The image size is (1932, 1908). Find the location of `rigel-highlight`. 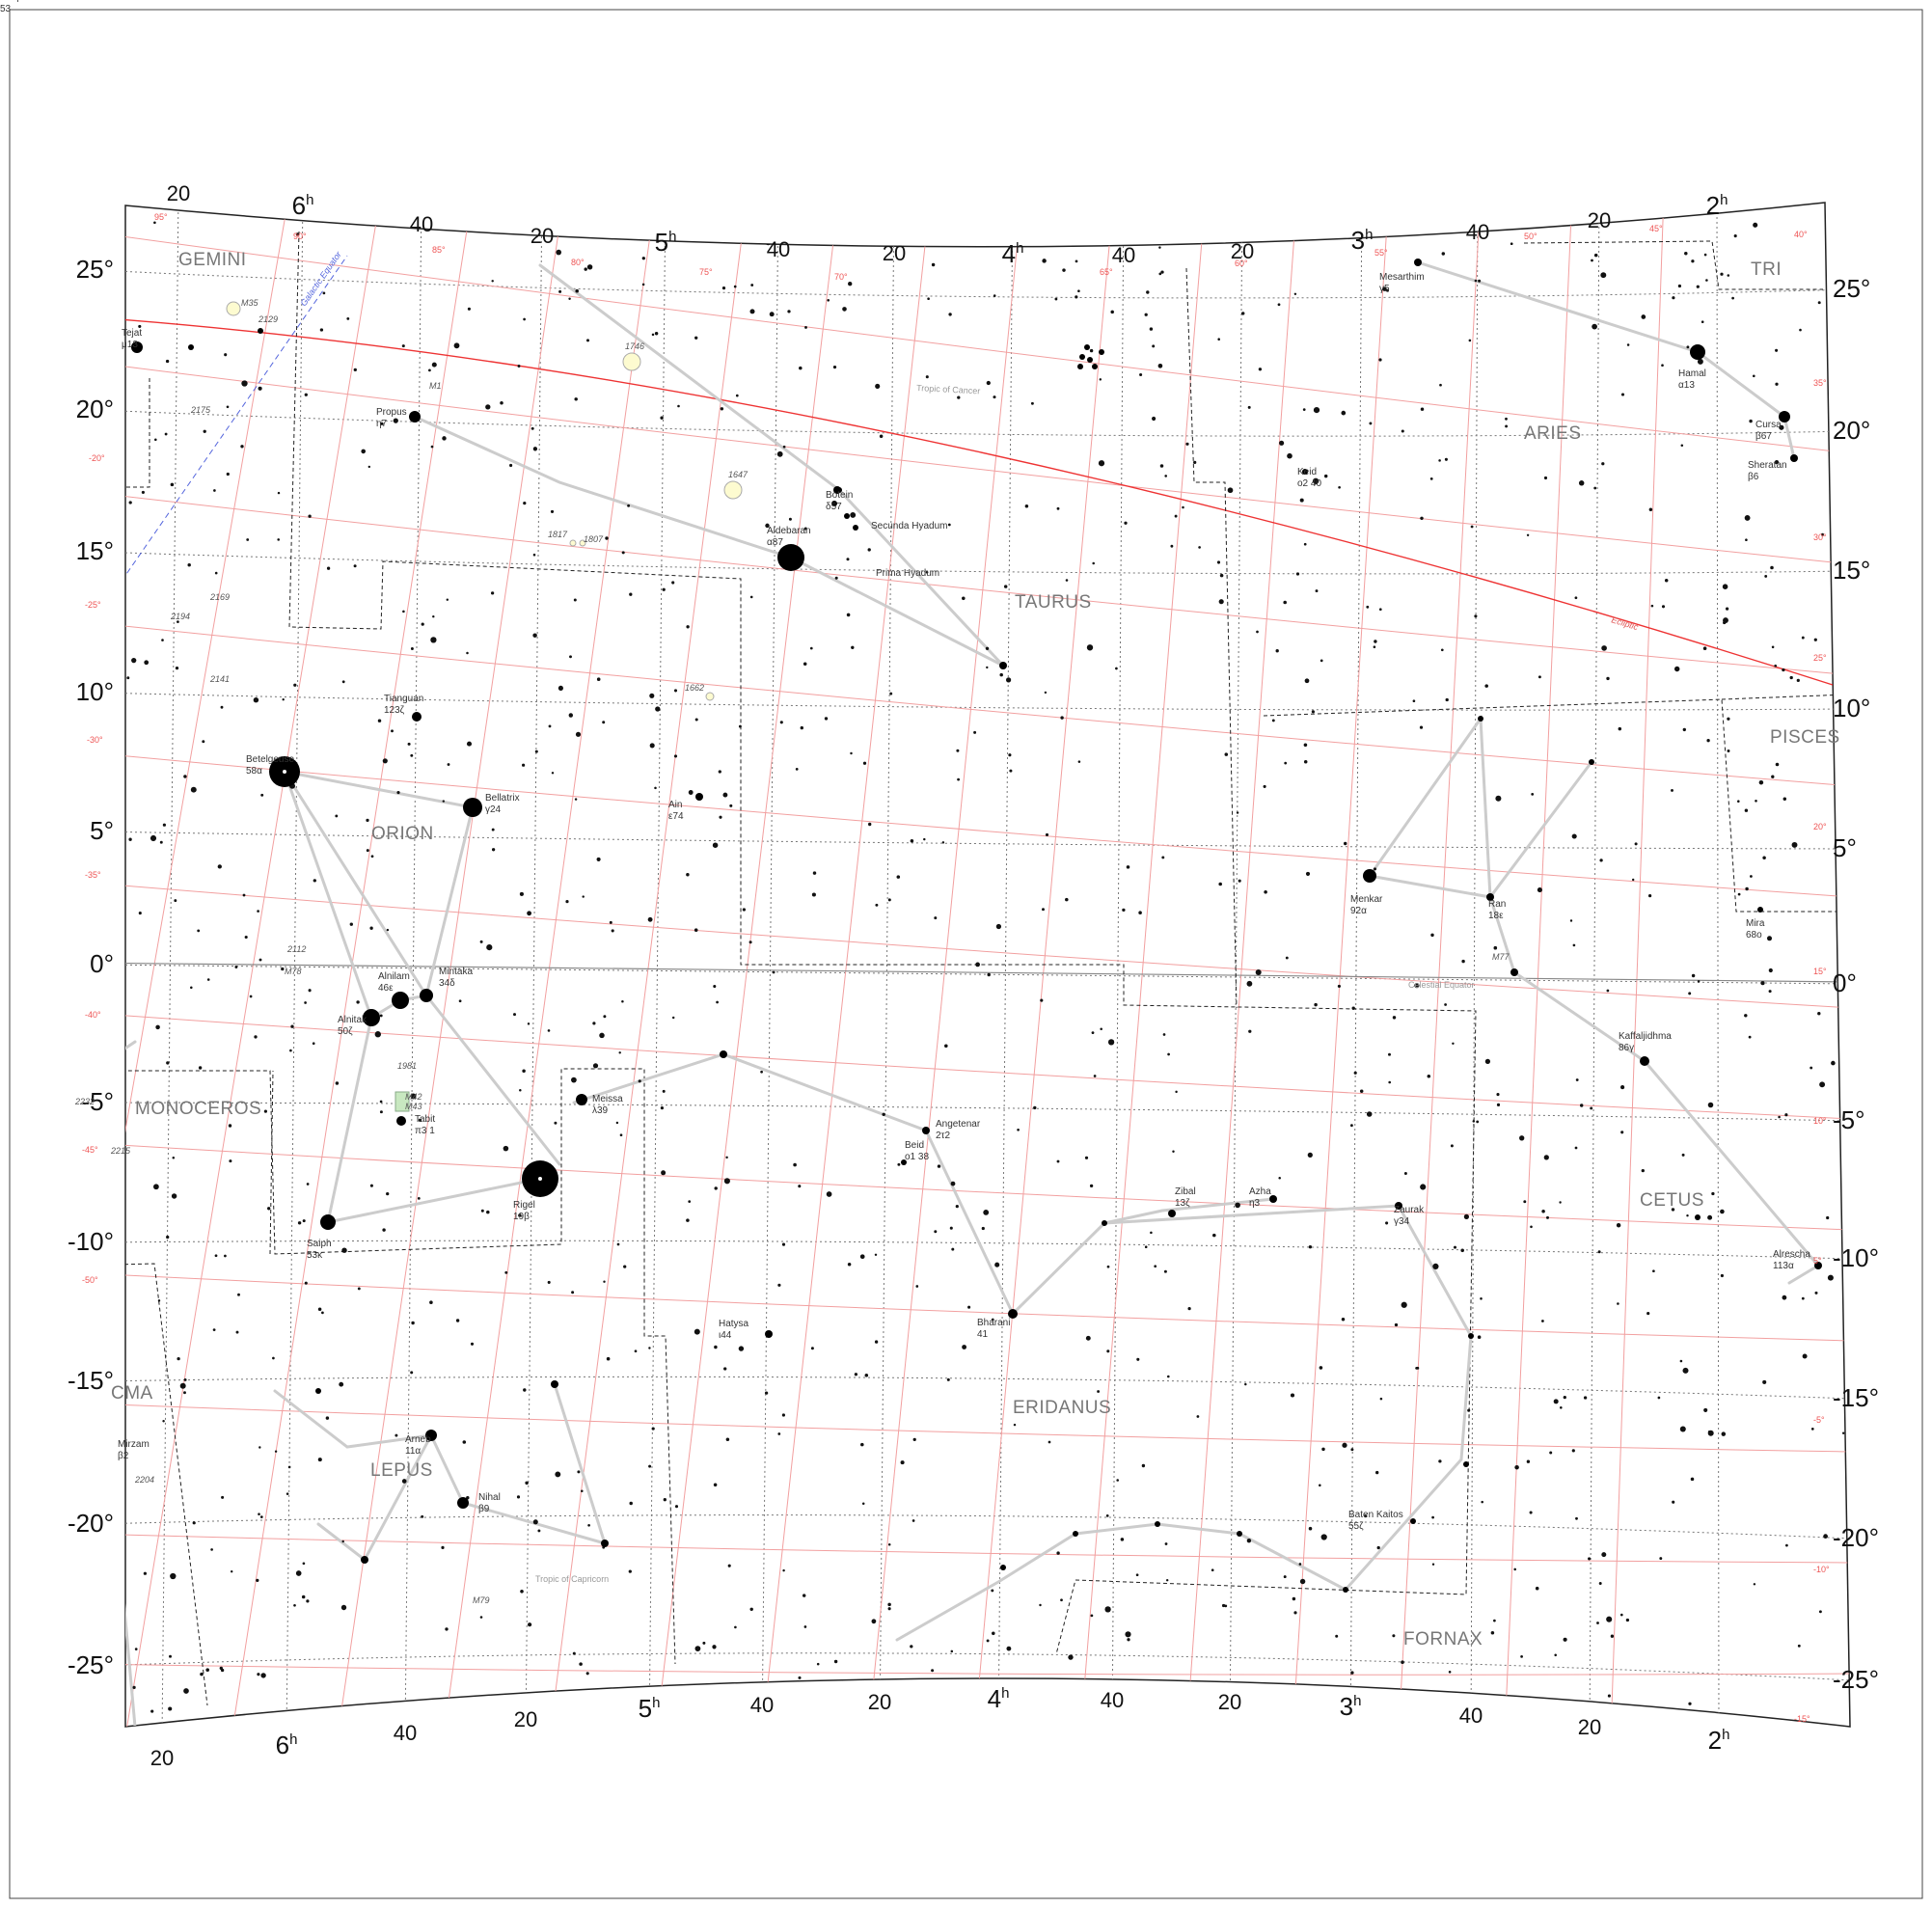

rigel-highlight is located at coordinates (540, 1179).